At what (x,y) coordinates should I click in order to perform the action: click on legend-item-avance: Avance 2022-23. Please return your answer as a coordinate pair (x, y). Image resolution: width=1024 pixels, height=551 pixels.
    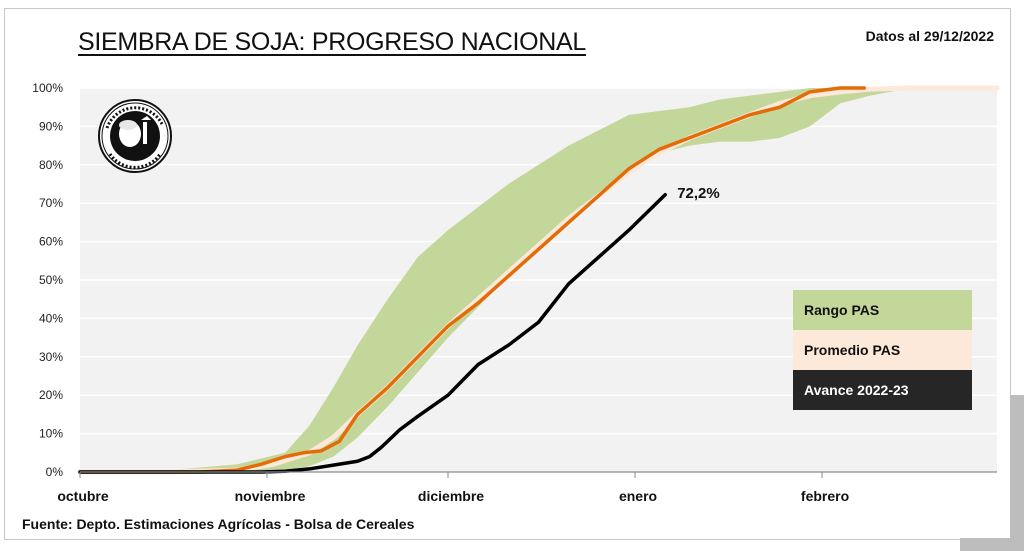
    Looking at the image, I should click on (882, 390).